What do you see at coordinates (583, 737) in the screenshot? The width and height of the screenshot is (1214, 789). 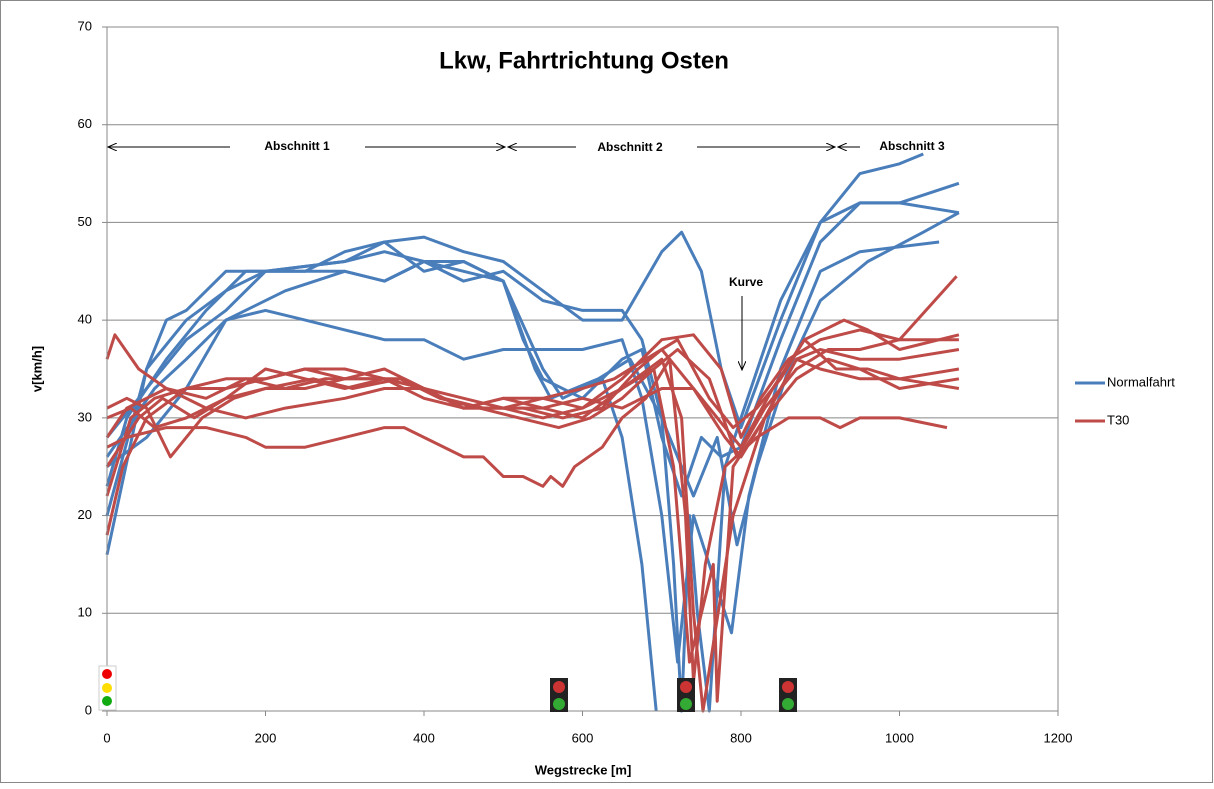 I see `x-tick-label: 600` at bounding box center [583, 737].